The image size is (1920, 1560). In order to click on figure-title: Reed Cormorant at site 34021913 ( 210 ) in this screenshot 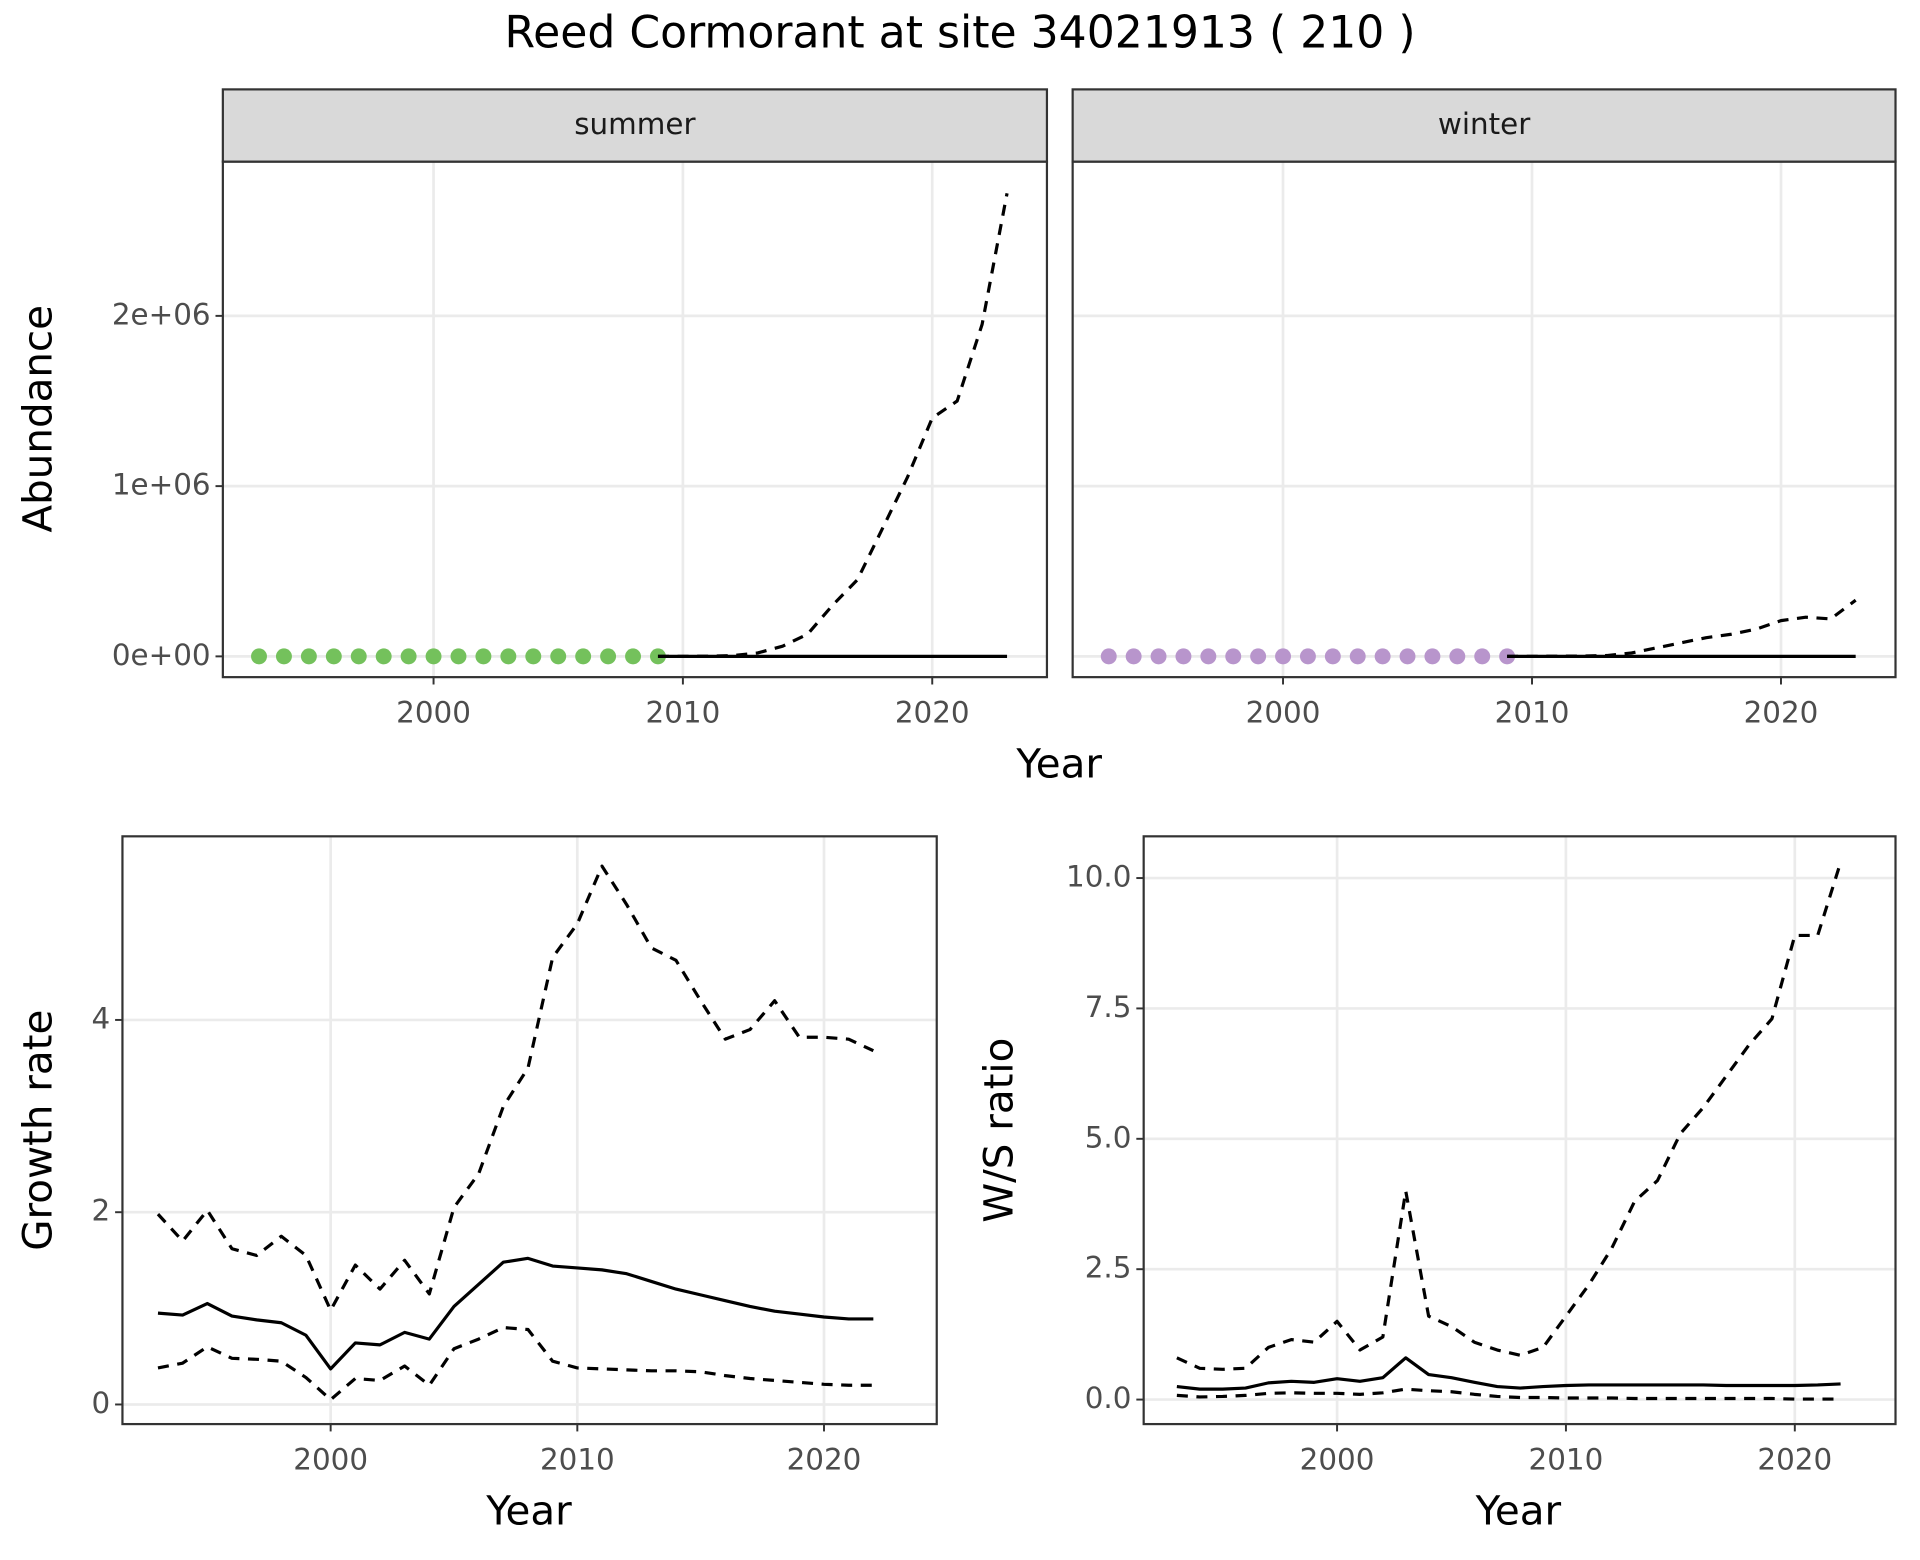, I will do `click(959, 33)`.